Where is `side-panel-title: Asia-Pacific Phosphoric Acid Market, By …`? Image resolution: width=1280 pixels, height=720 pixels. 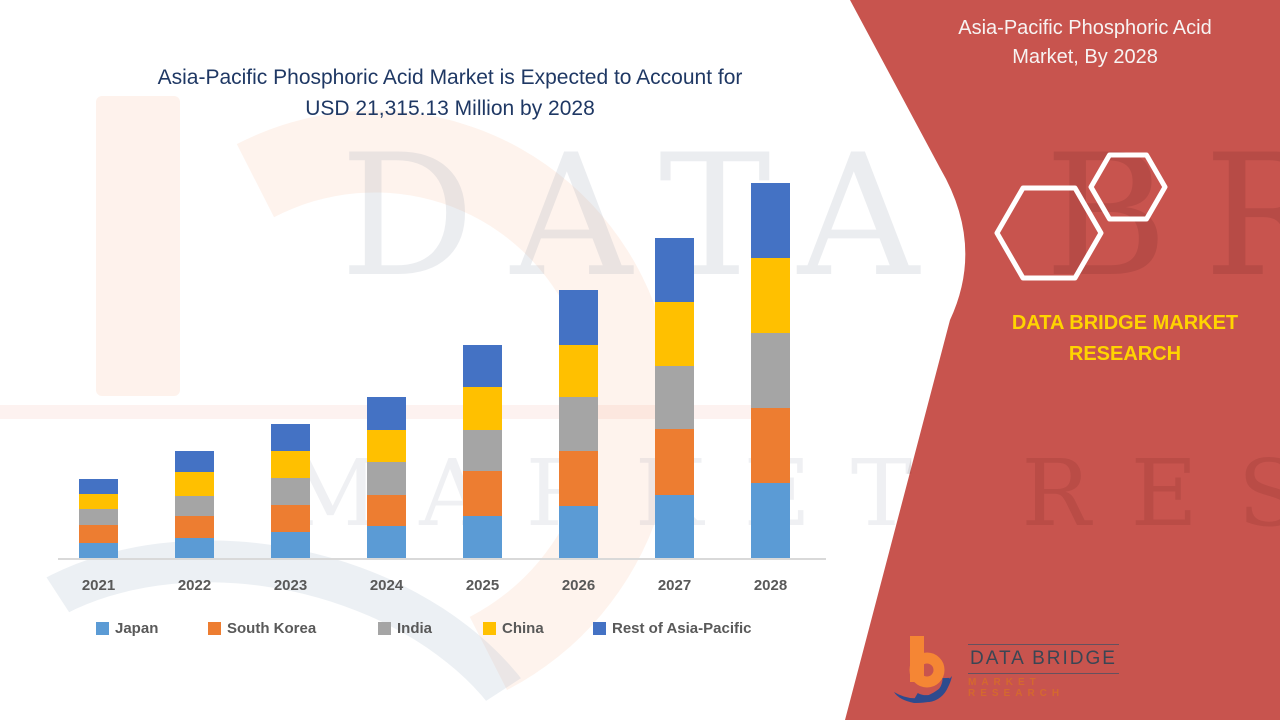
side-panel-title: Asia-Pacific Phosphoric Acid Market, By … is located at coordinates (1085, 43).